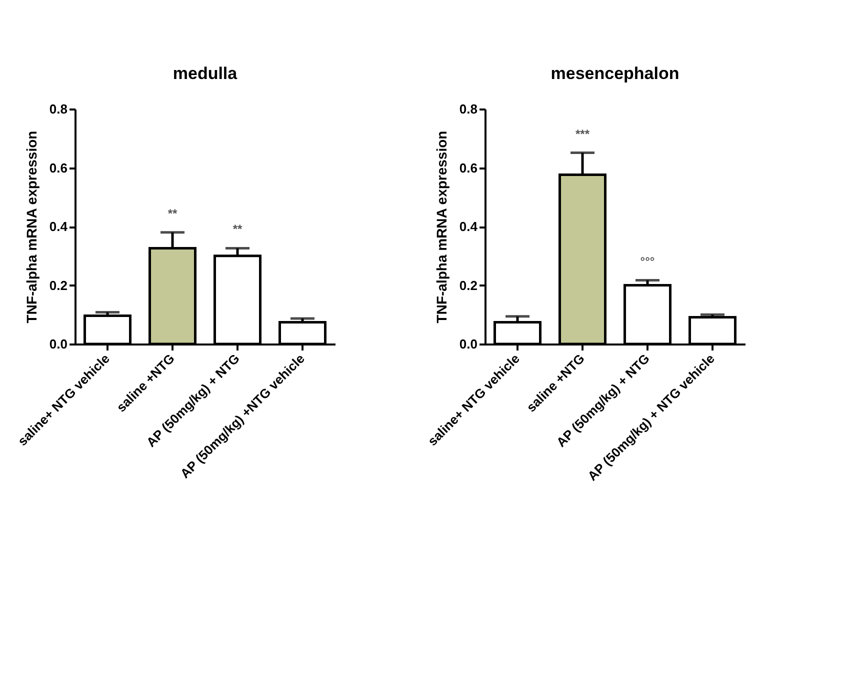 This screenshot has height=675, width=841. What do you see at coordinates (205, 73) in the screenshot?
I see `chart-title: medulla` at bounding box center [205, 73].